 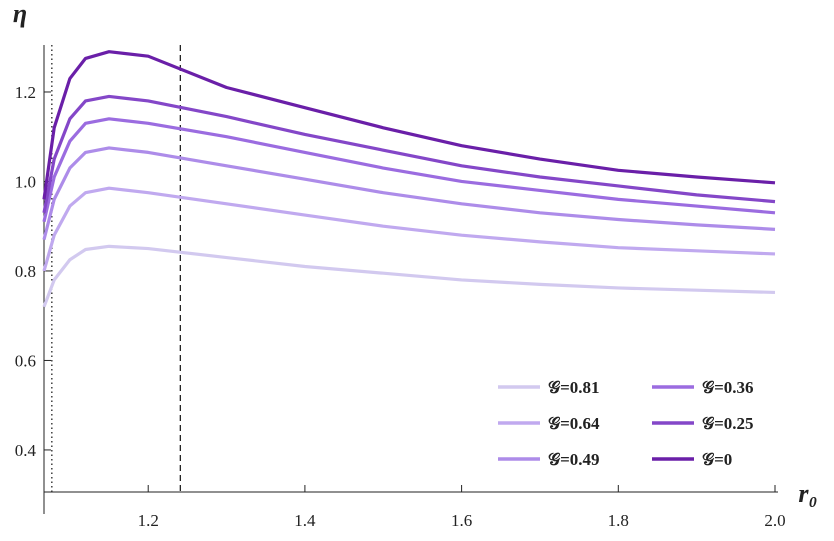 What do you see at coordinates (25, 92) in the screenshot?
I see `y-tick-label: 1.2` at bounding box center [25, 92].